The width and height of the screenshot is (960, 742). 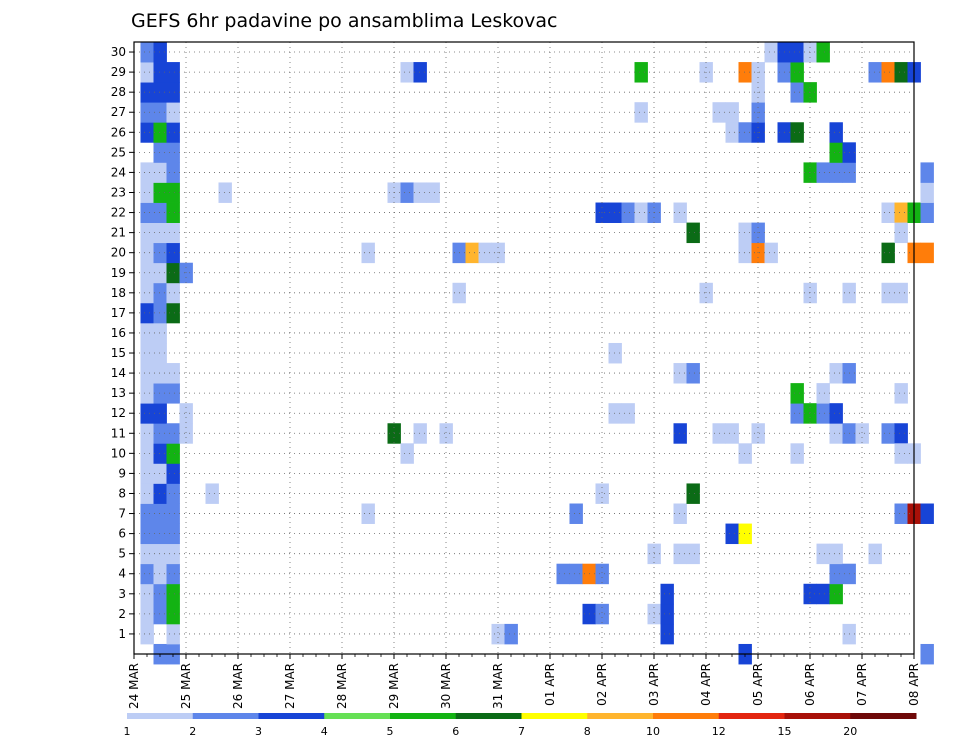 I want to click on y-tick-label: 10, so click(x=118, y=453).